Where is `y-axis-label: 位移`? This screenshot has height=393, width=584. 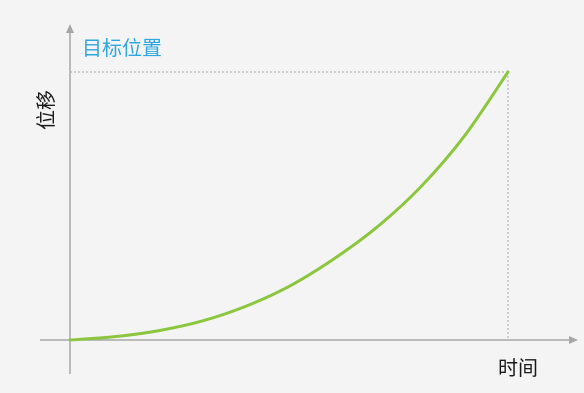
y-axis-label: 位移 is located at coordinates (46, 110).